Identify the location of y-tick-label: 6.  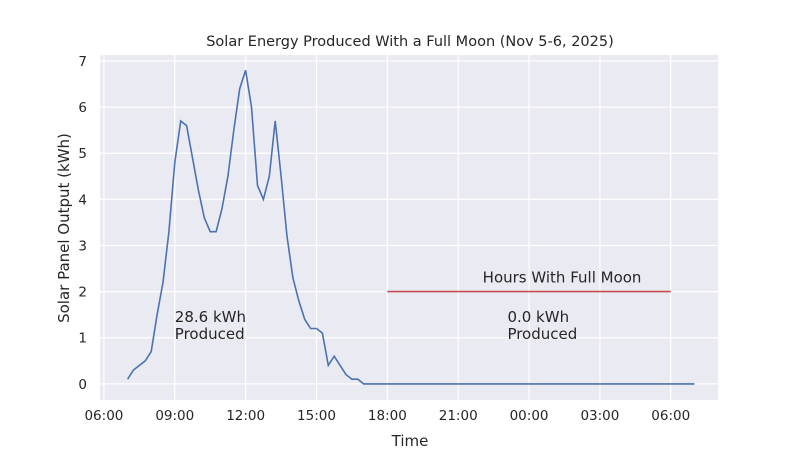
(82, 108).